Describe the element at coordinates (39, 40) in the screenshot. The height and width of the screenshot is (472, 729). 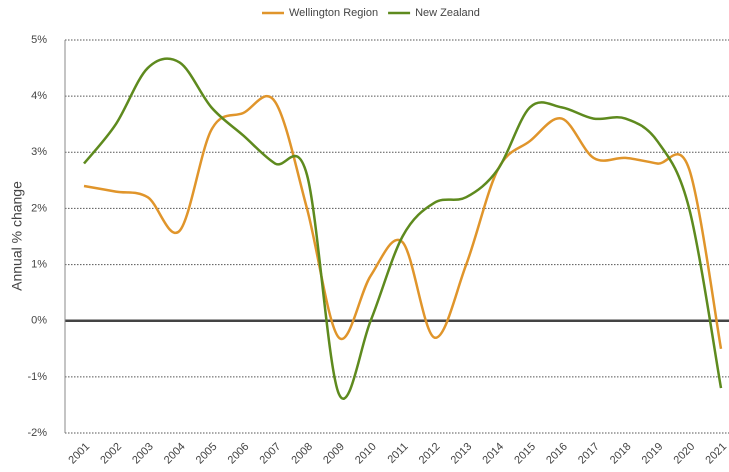
I see `y-tick-label: 5%` at that location.